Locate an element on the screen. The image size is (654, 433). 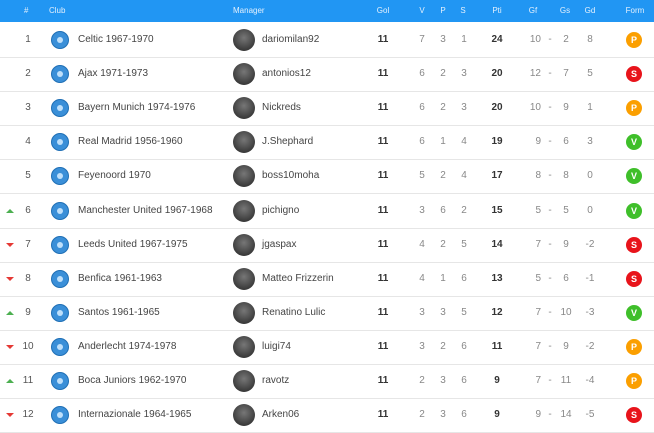
manager-name: boss10moha is located at coordinates (291, 176).